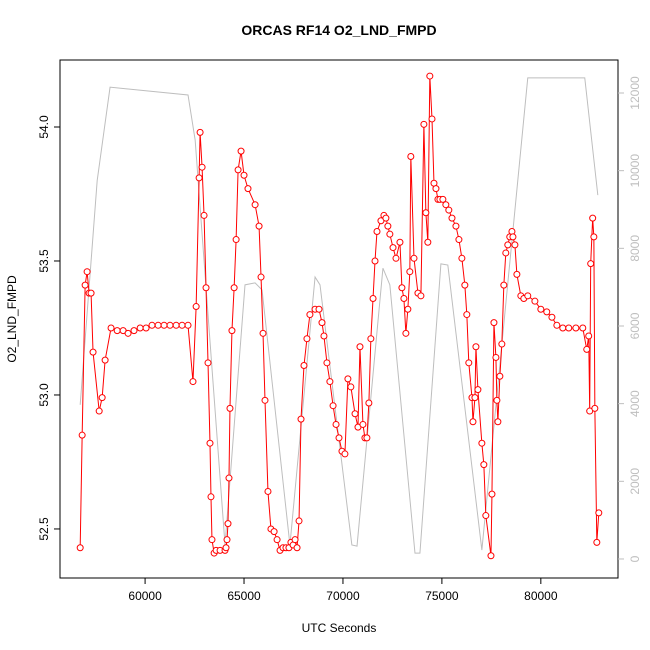 Image resolution: width=650 pixels, height=650 pixels. I want to click on x-tick-label: 80000, so click(541, 596).